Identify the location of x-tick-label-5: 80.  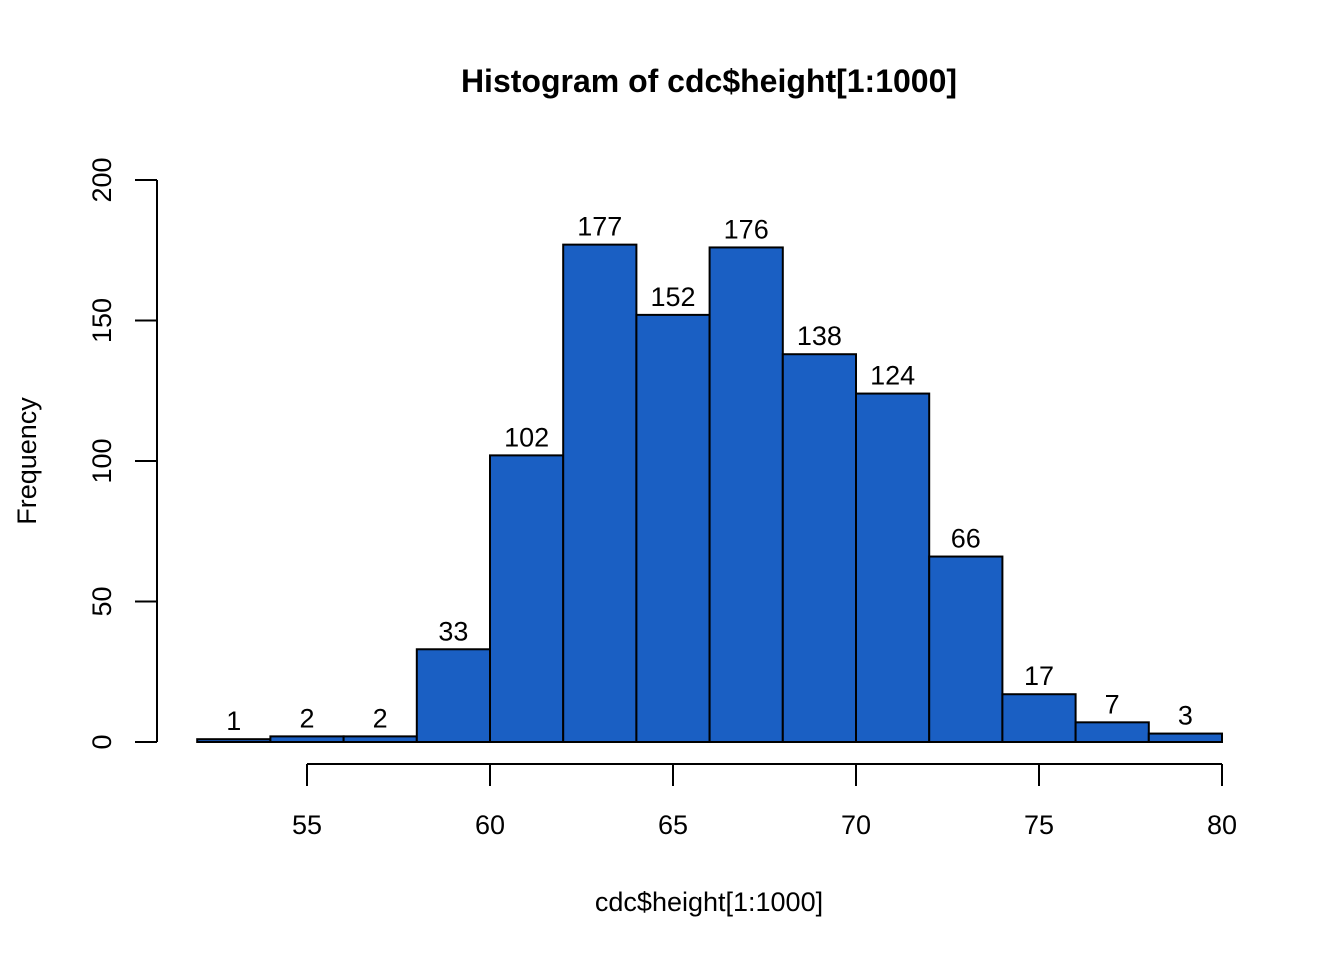
(1222, 825).